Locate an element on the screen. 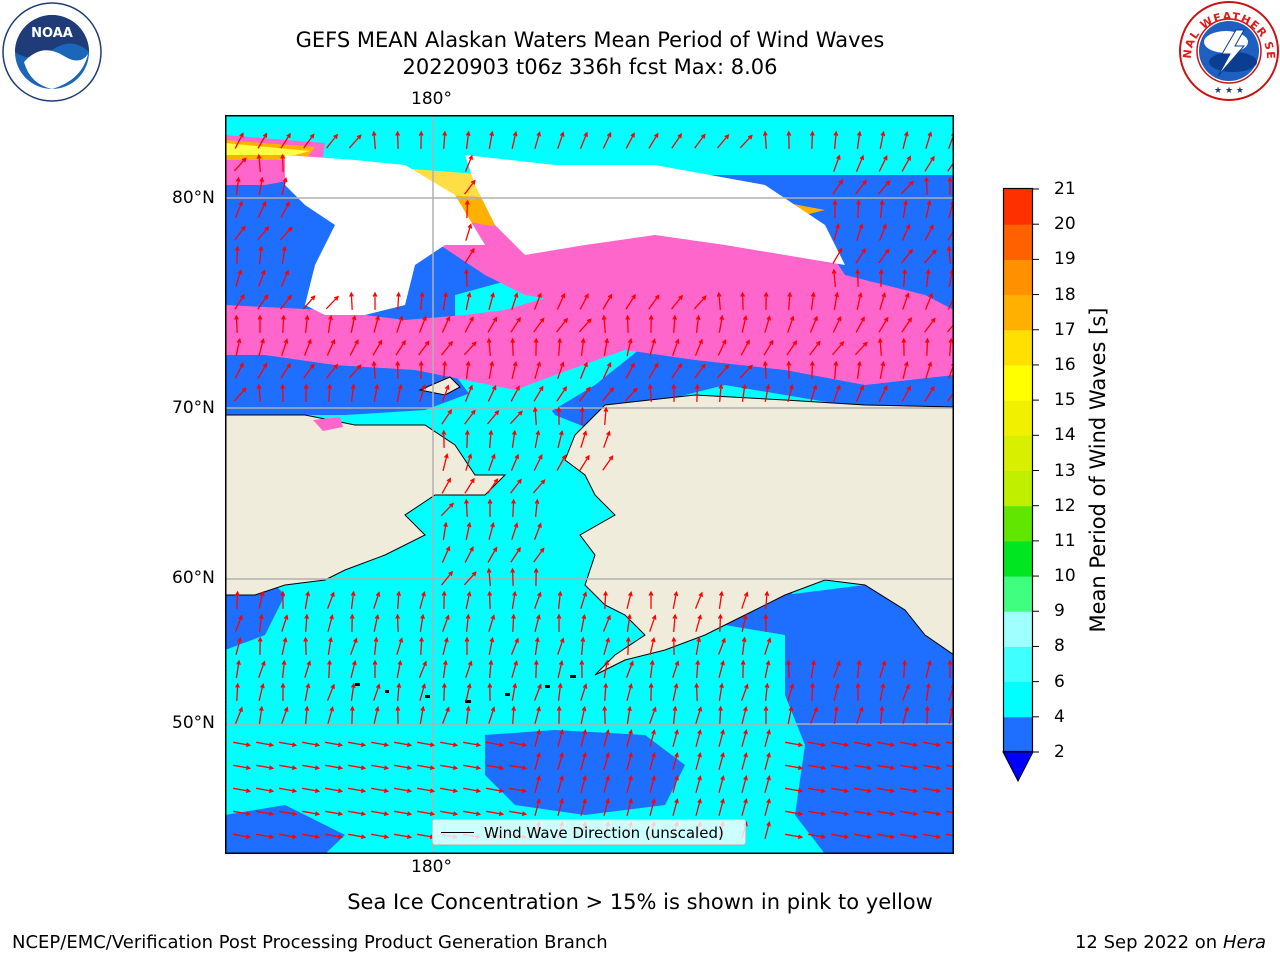 The image size is (1280, 960). lat-label-50: 50°N is located at coordinates (193, 723).